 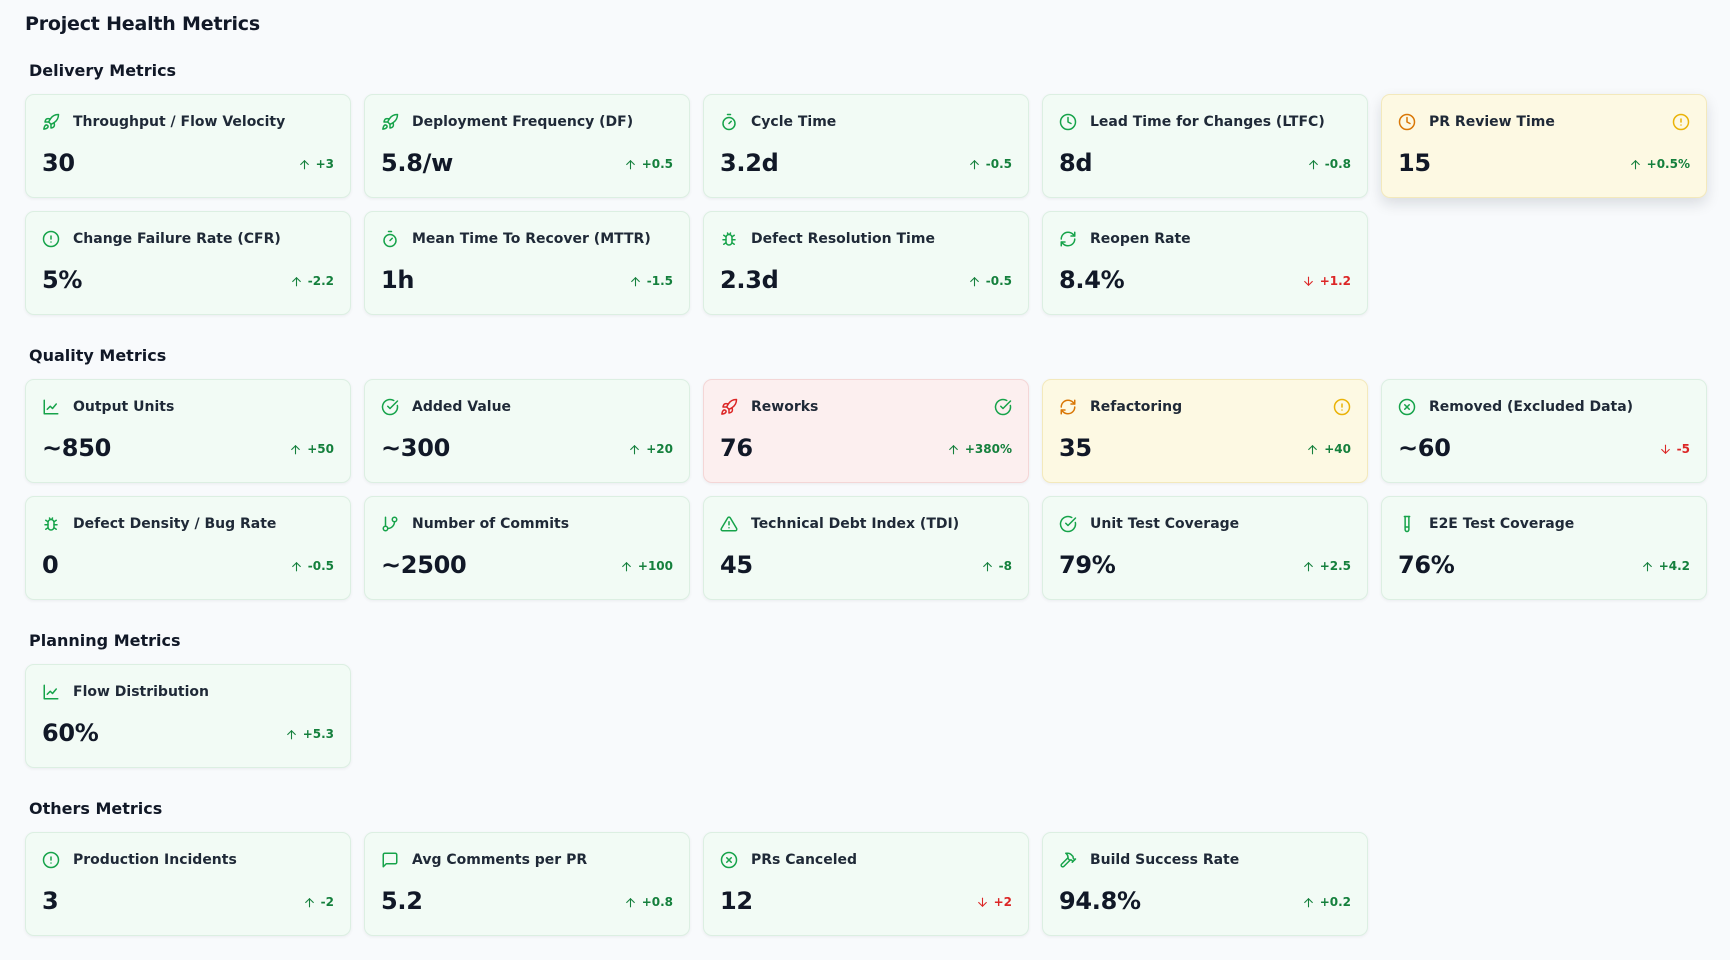 What do you see at coordinates (179, 122) in the screenshot?
I see `metric-label: Throughput / Flow Velocity` at bounding box center [179, 122].